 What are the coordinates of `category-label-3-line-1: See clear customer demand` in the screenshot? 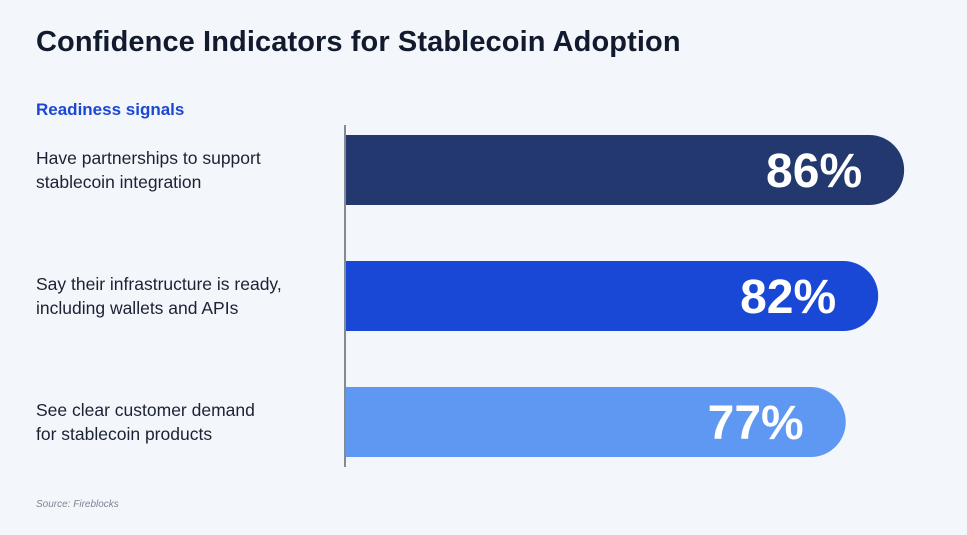 It's located at (145, 410).